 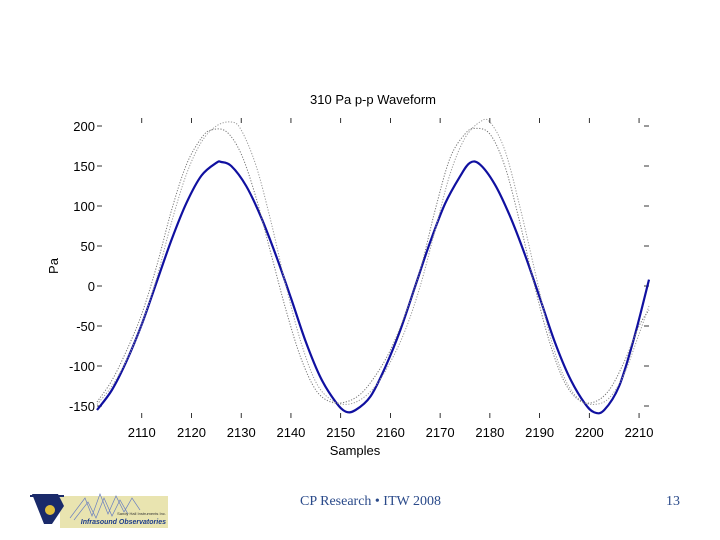 What do you see at coordinates (191, 432) in the screenshot?
I see `x-tick-label: 2120` at bounding box center [191, 432].